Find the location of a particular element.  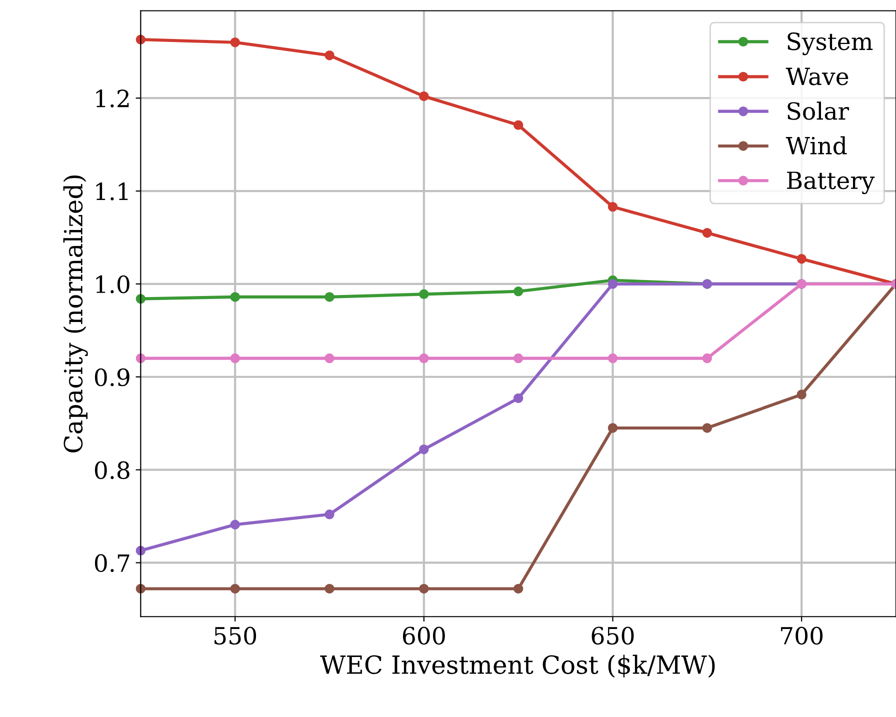

x-tick-label: 600 is located at coordinates (423, 635).